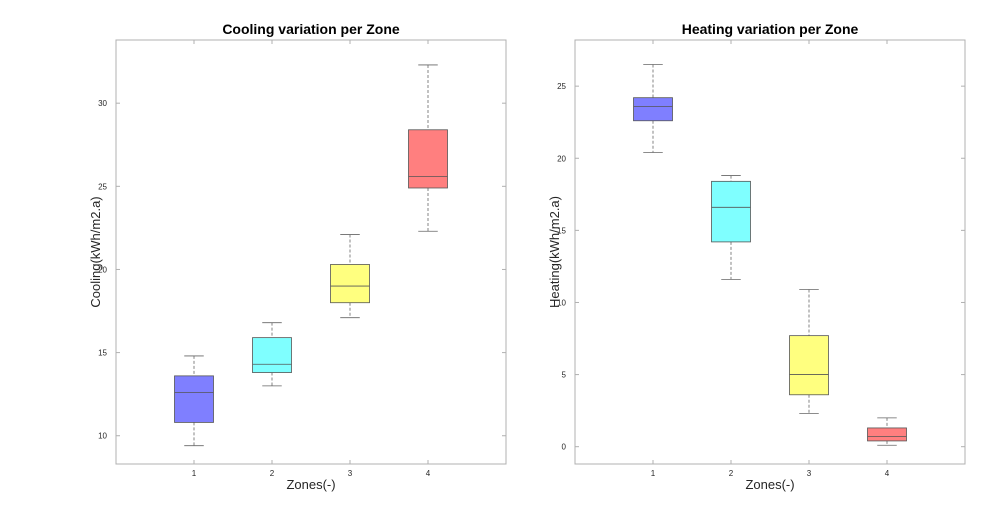 This screenshot has height=508, width=1005. I want to click on cooling-y-tick-label: 15, so click(102, 353).